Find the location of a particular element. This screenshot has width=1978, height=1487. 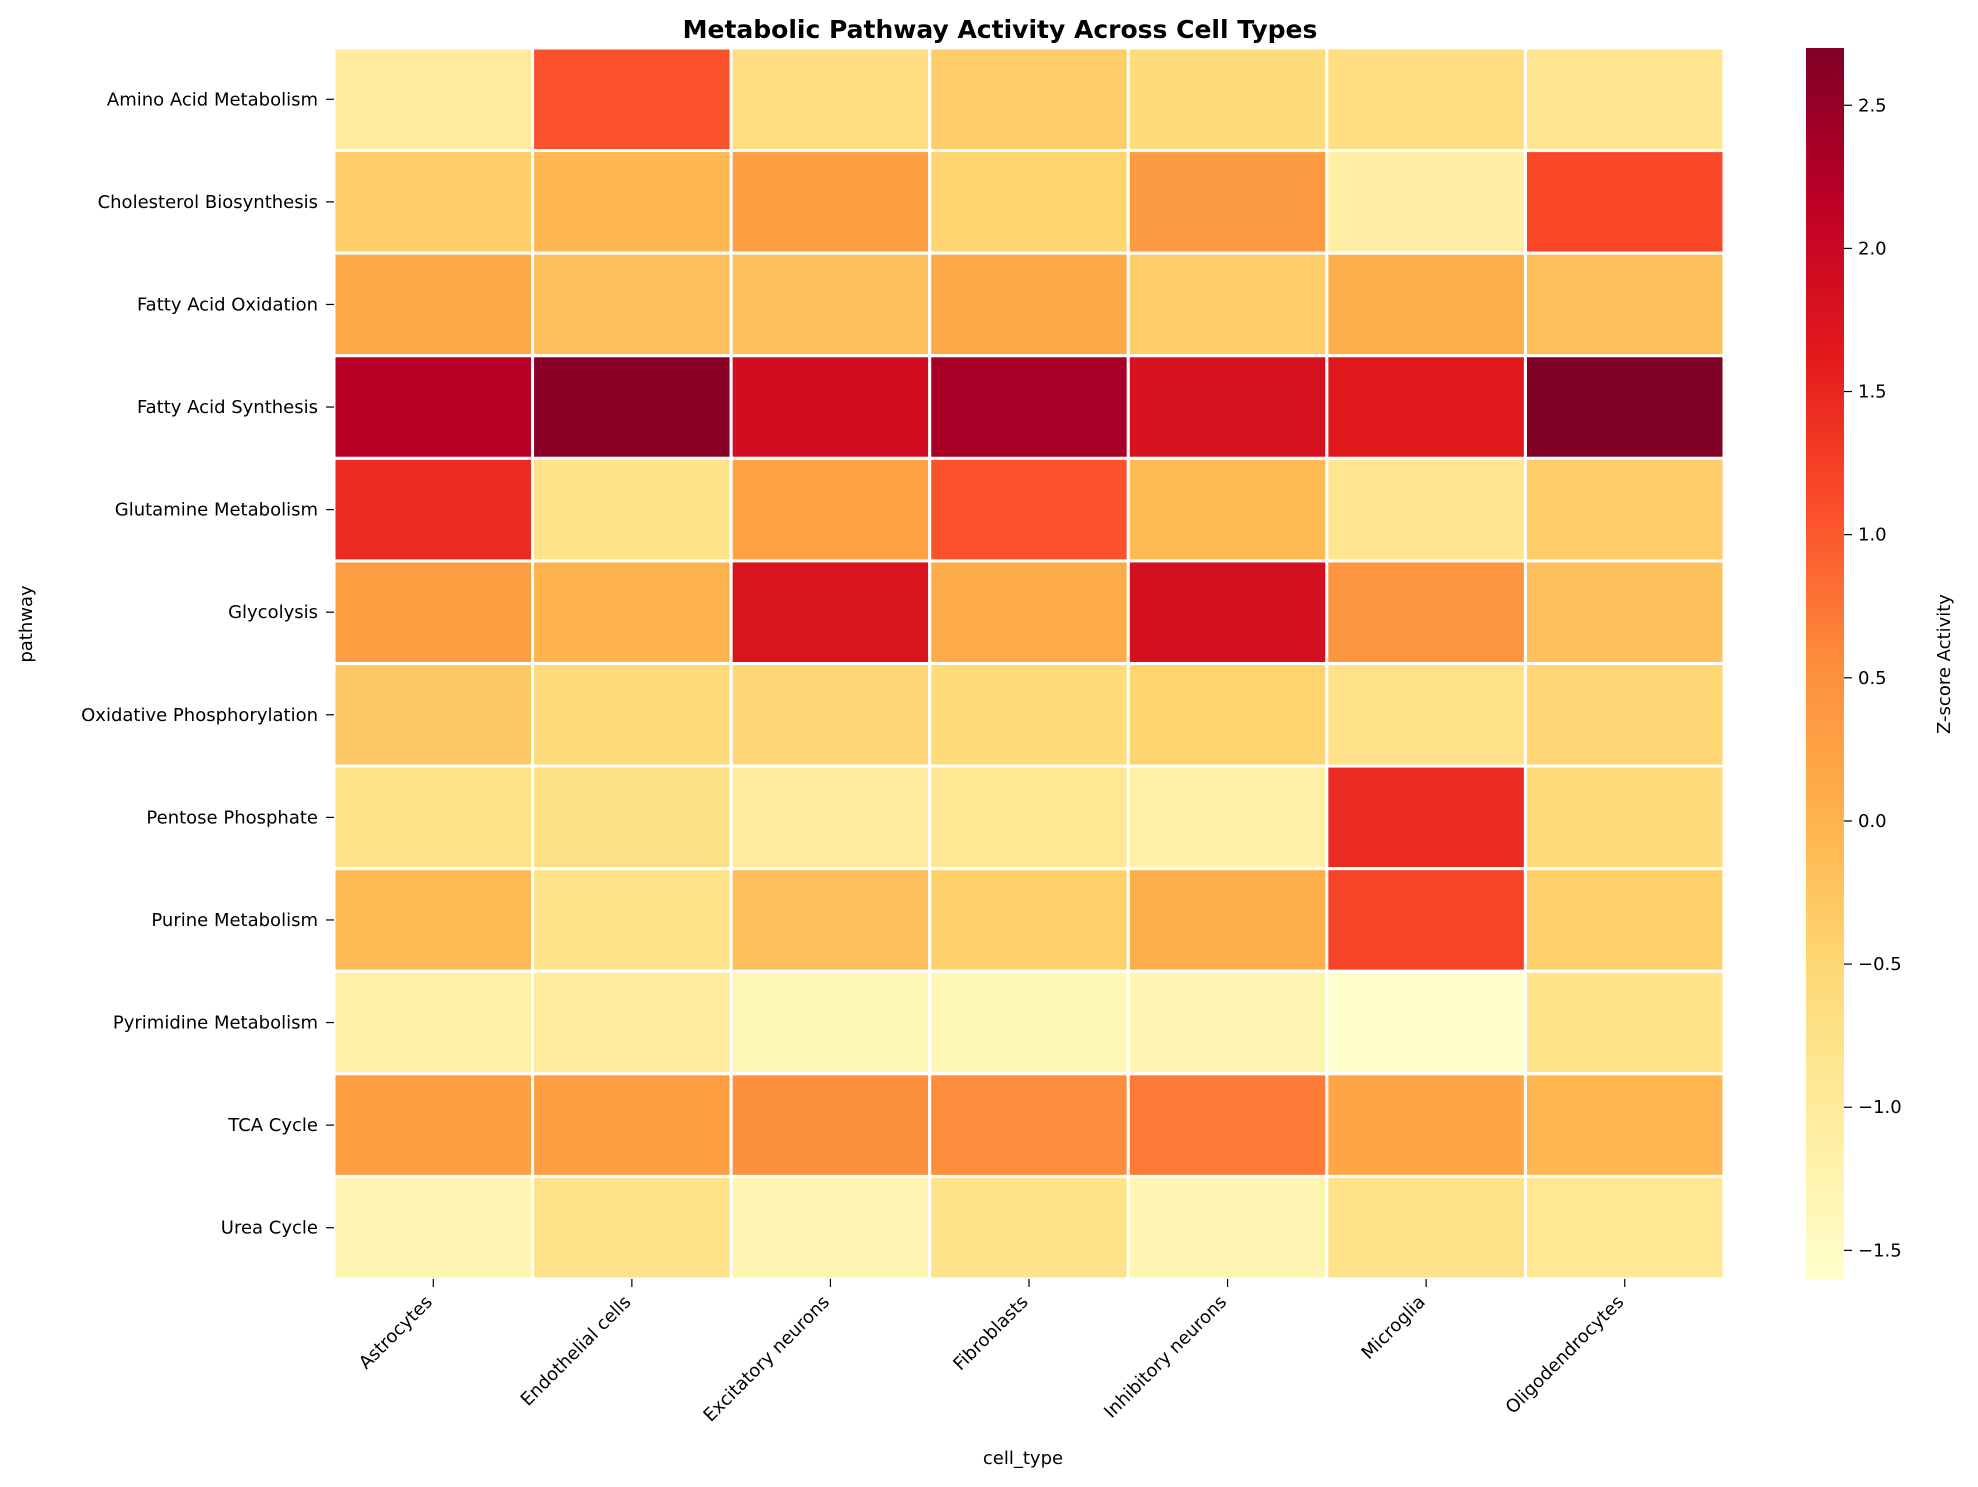

colorbar-tick-label: 1.0 is located at coordinates (1872, 535).